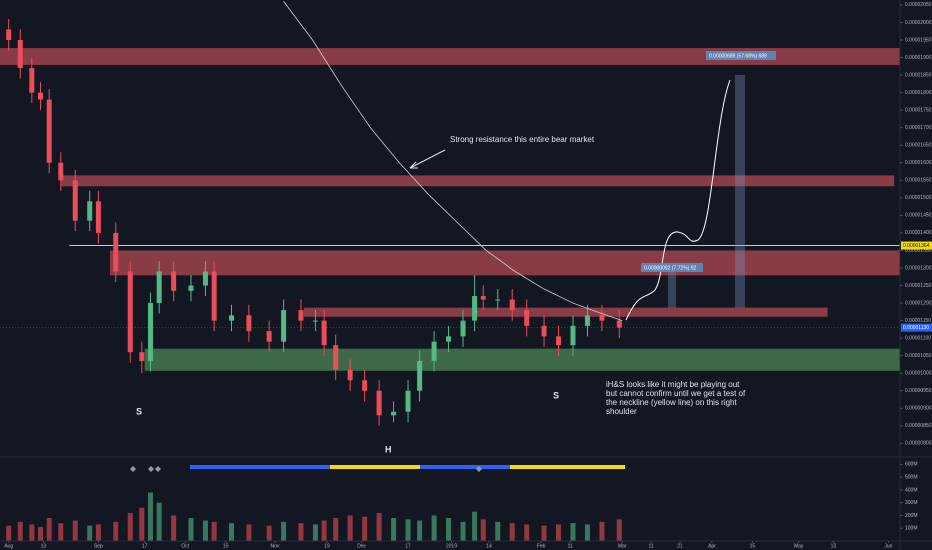 This screenshot has height=550, width=932. Describe the element at coordinates (911, 465) in the screenshot. I see `volume-tick-label: 600M` at that location.